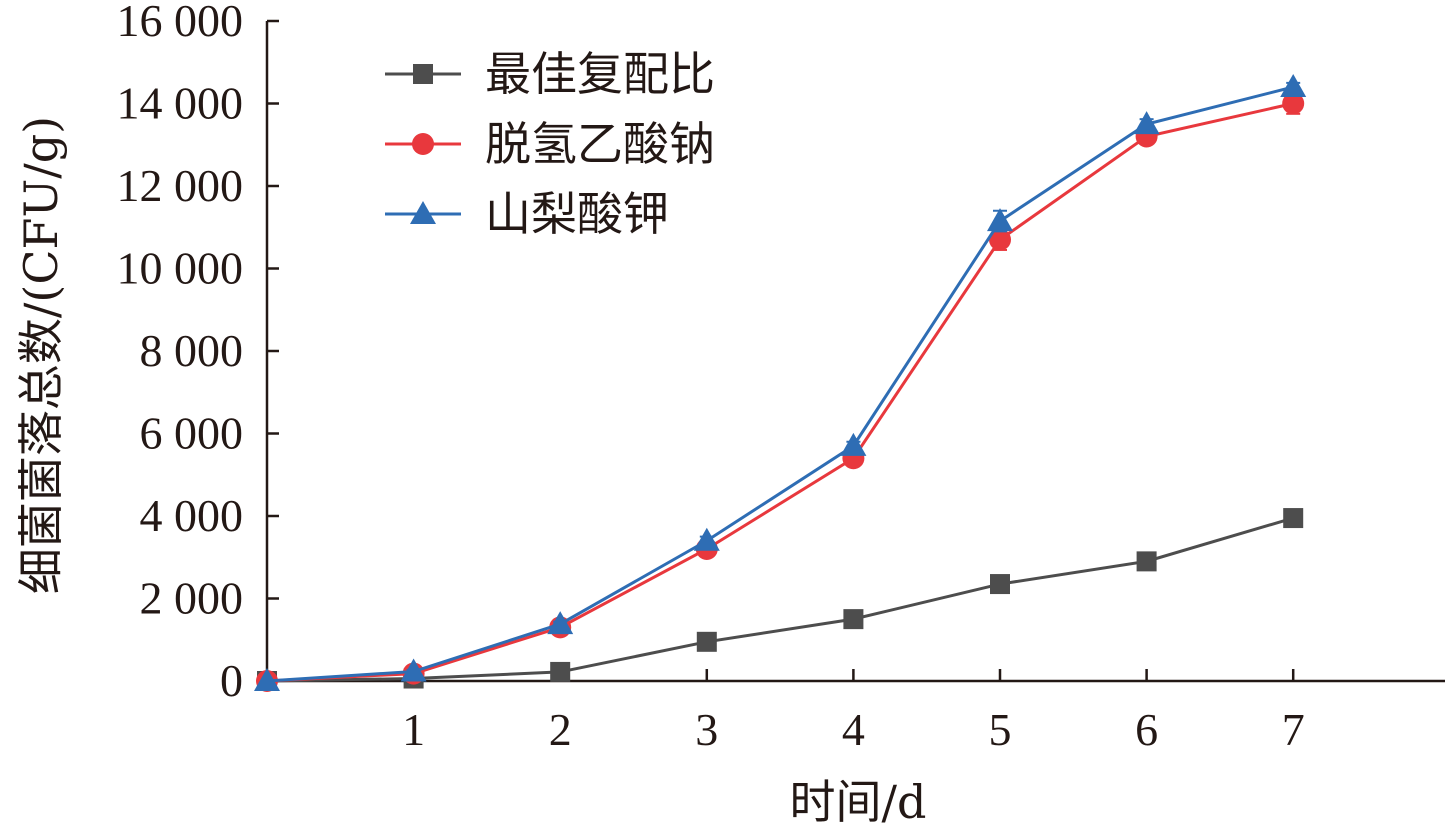  Describe the element at coordinates (180, 103) in the screenshot. I see `y-tick-label: 14 000` at that location.